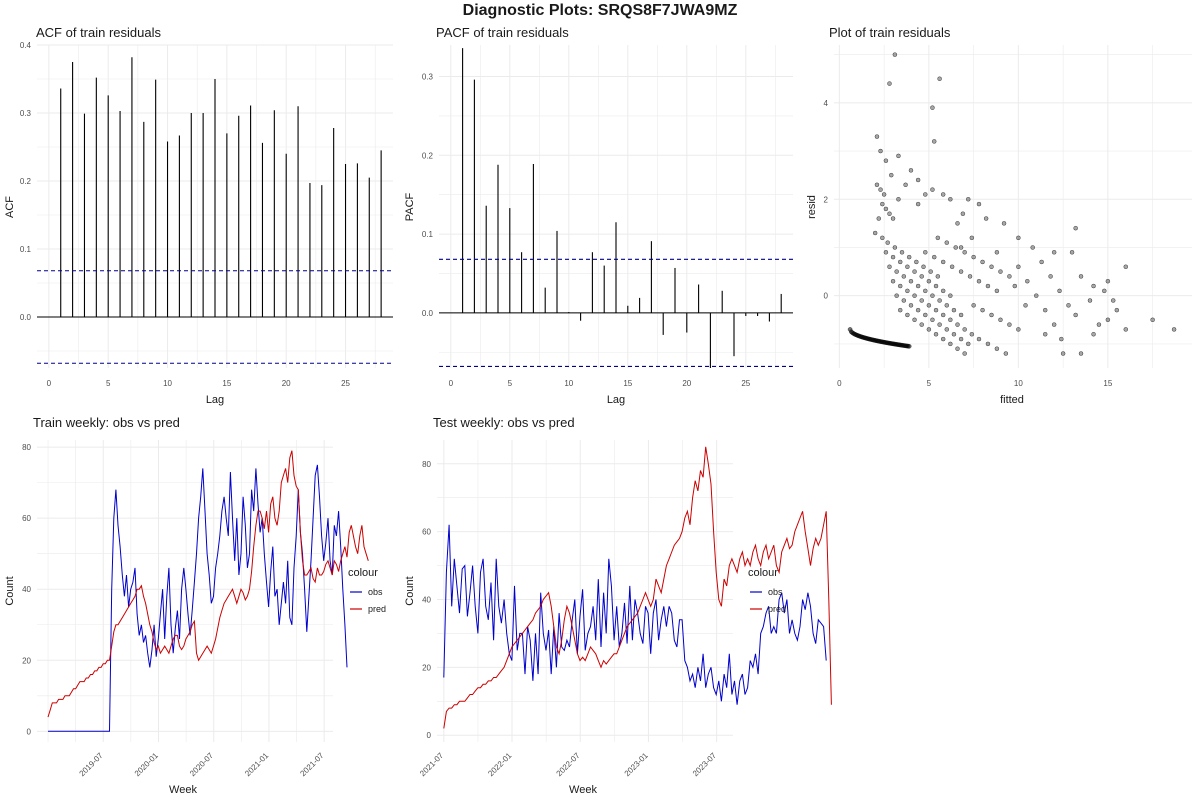 This screenshot has width=1200, height=800. Describe the element at coordinates (826, 199) in the screenshot. I see `y-tick-label: 2` at that location.